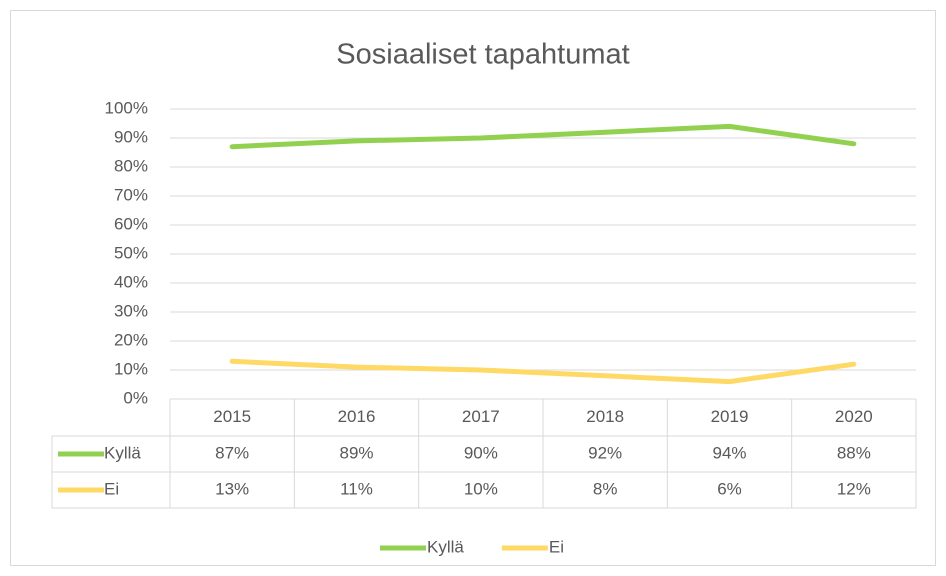 The height and width of the screenshot is (576, 946). I want to click on table-cell: 13%, so click(232, 488).